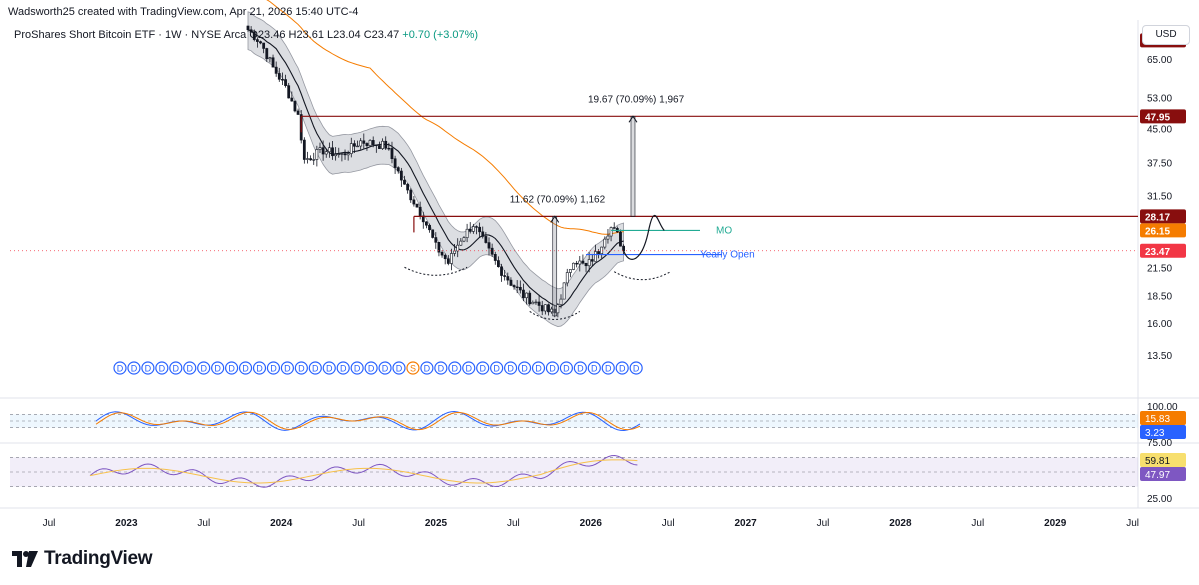 The image size is (1199, 585). What do you see at coordinates (1157, 217) in the screenshot?
I see `price-label-text: 28.17` at bounding box center [1157, 217].